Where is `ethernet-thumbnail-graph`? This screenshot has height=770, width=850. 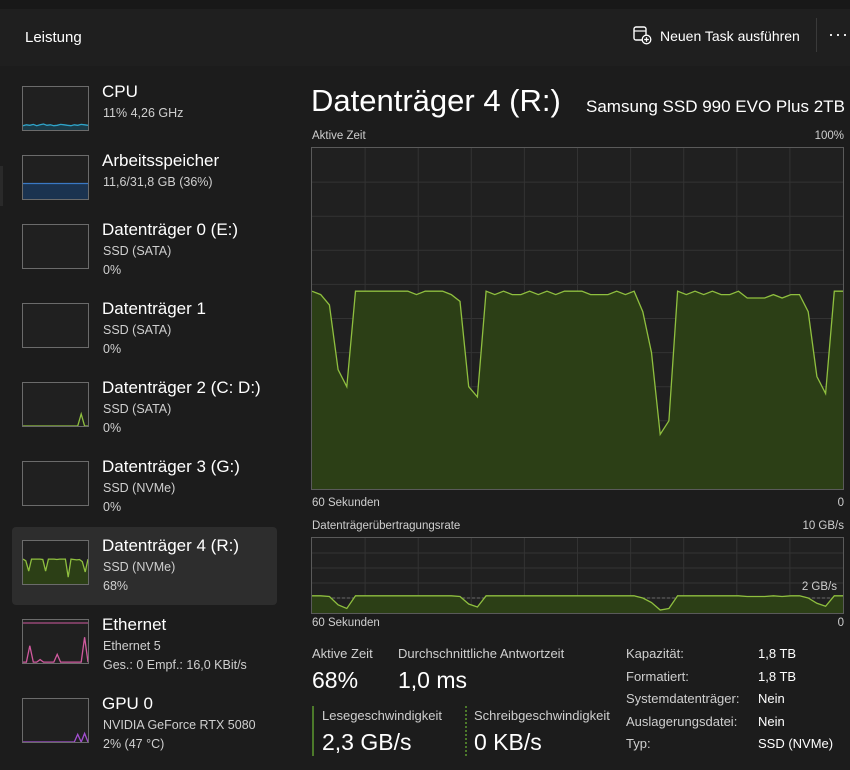
ethernet-thumbnail-graph is located at coordinates (55, 641).